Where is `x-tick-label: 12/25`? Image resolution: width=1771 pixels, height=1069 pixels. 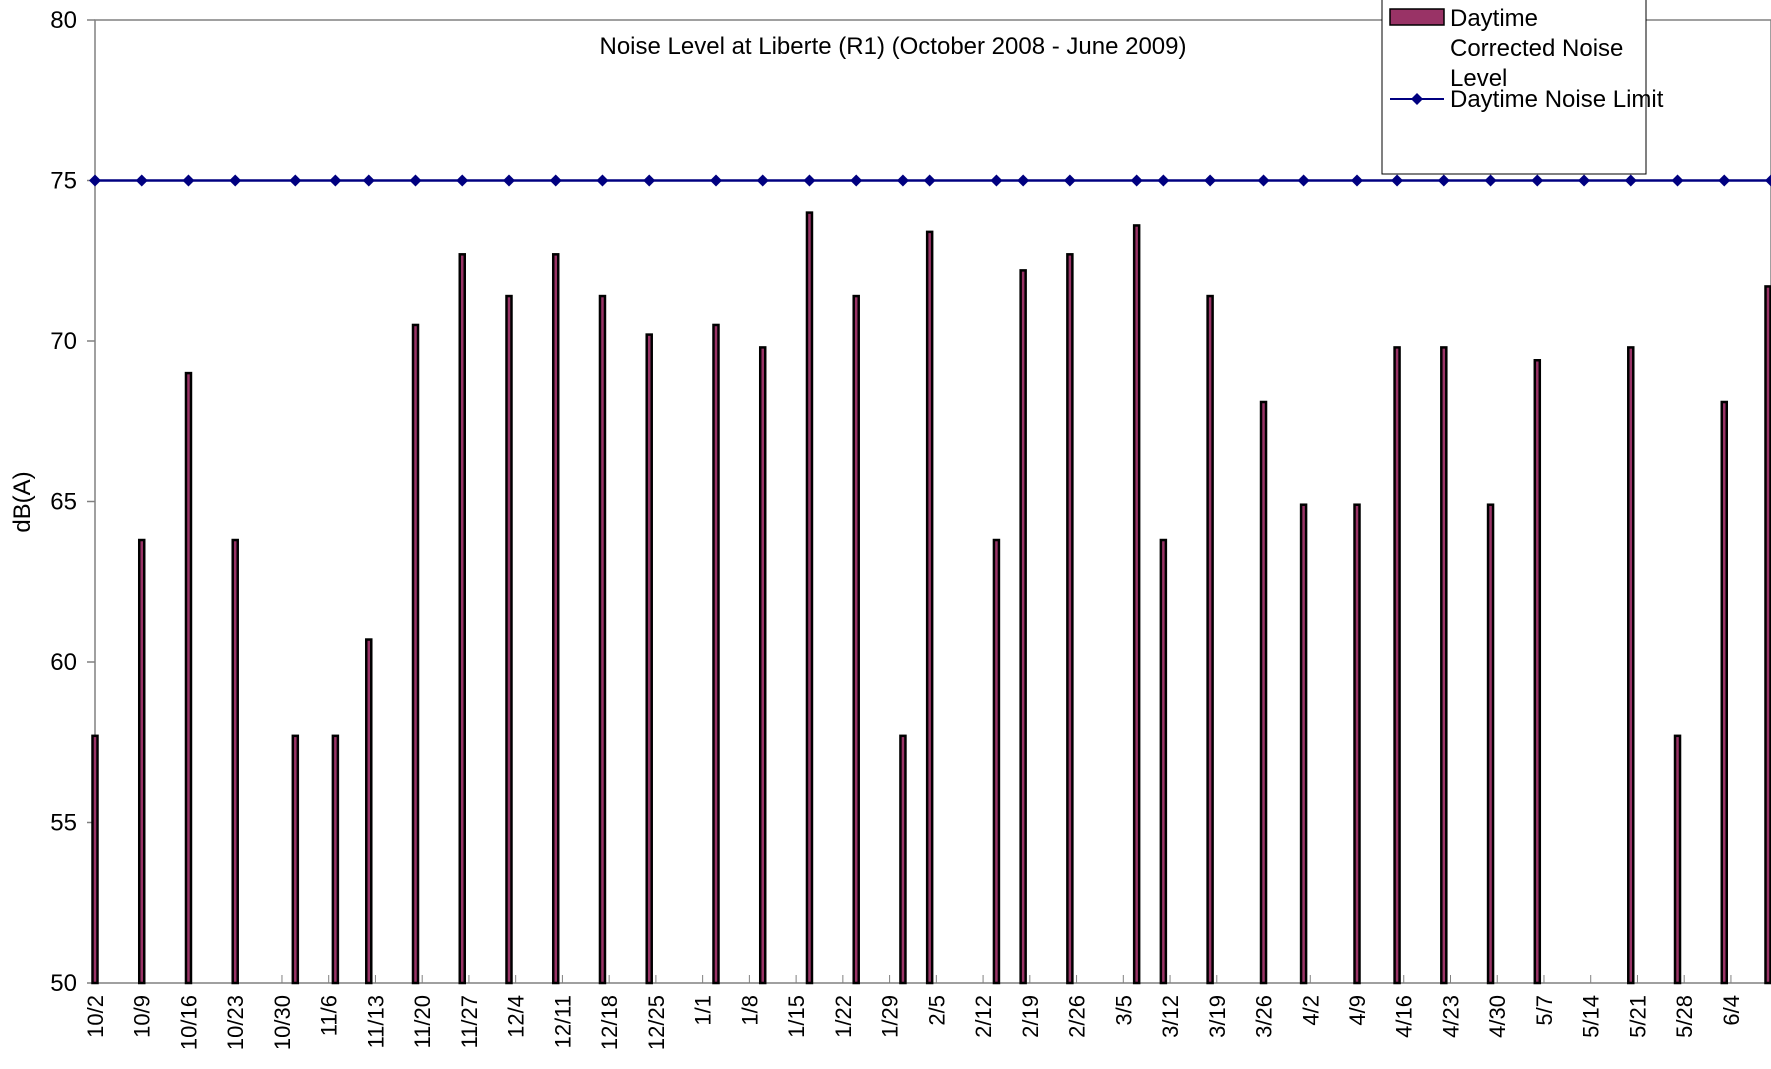
x-tick-label: 12/25 is located at coordinates (656, 1022).